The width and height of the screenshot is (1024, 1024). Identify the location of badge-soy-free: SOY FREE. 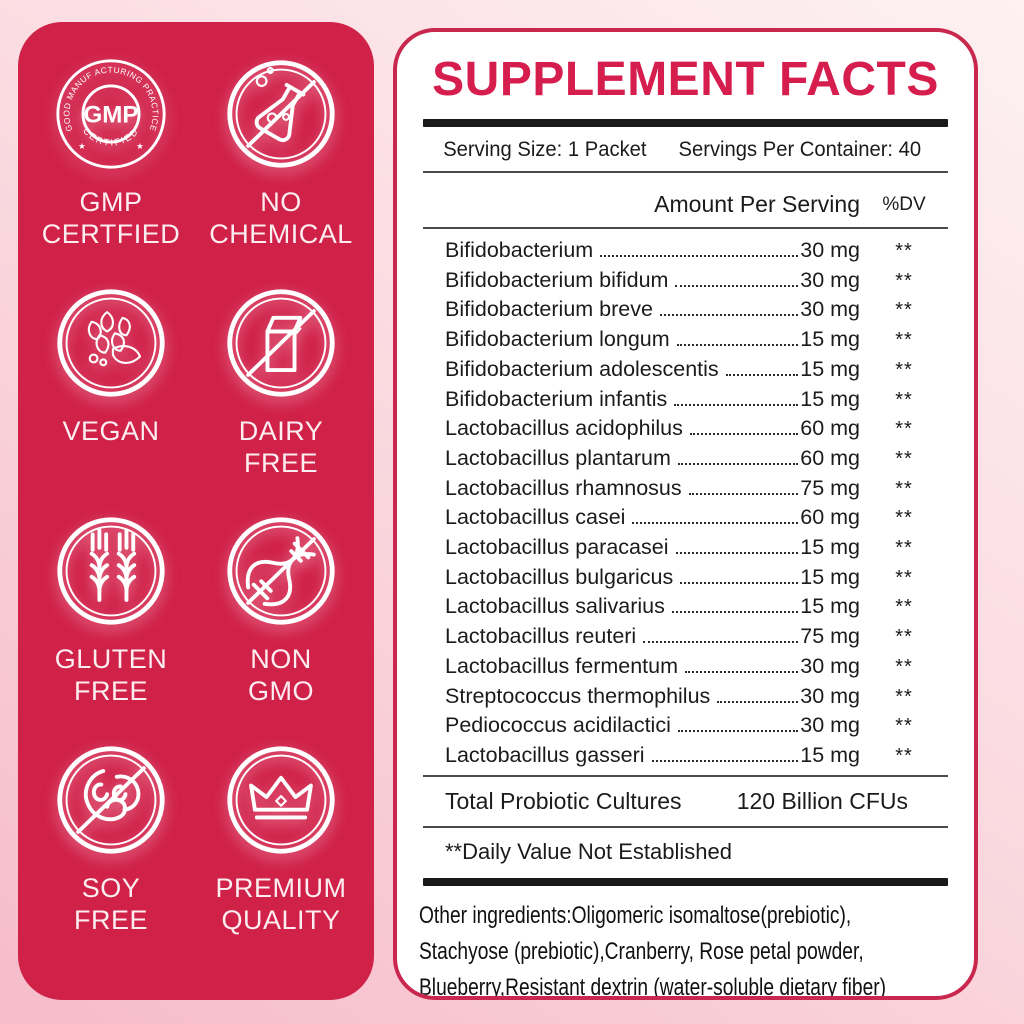
(111, 856).